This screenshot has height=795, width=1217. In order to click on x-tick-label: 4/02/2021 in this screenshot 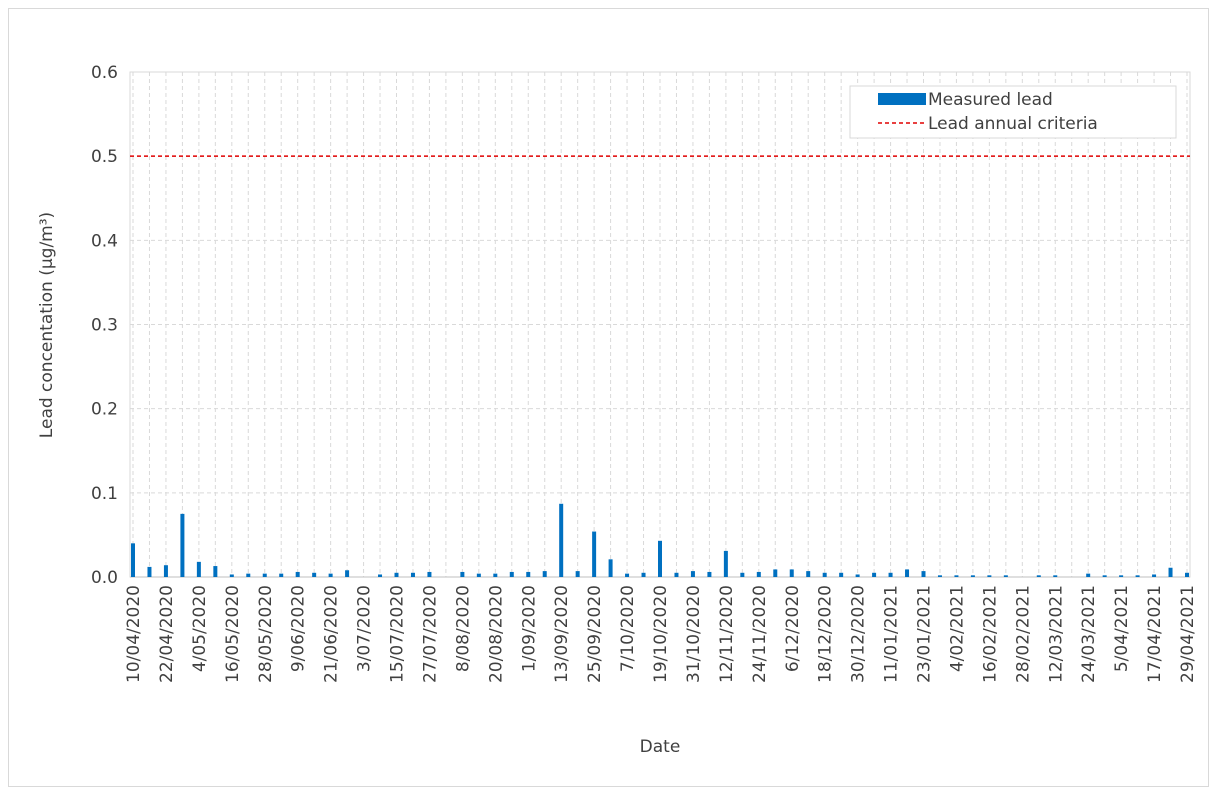, I will do `click(957, 628)`.